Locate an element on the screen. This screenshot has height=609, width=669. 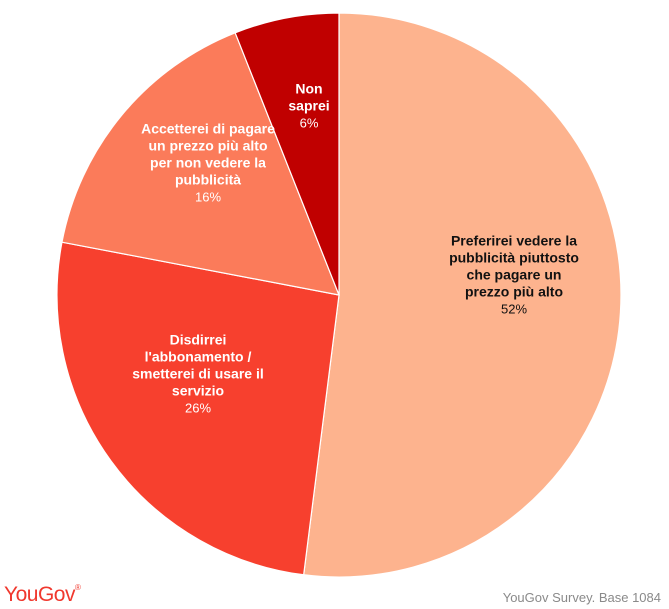
slice-value-0: 52% is located at coordinates (514, 308).